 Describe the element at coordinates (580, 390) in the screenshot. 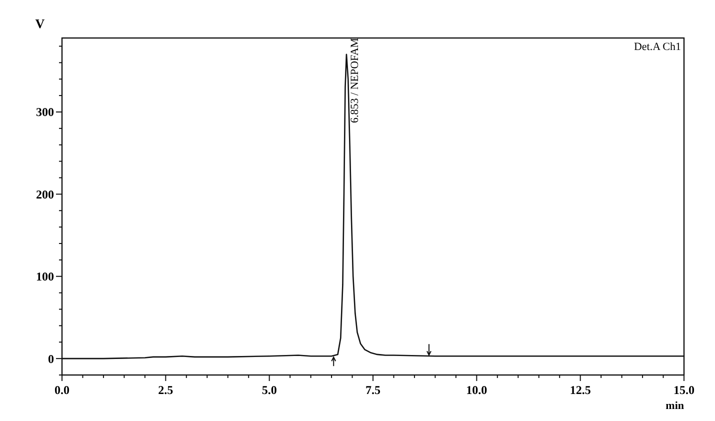

I see `x-tick-label: 12.5` at that location.